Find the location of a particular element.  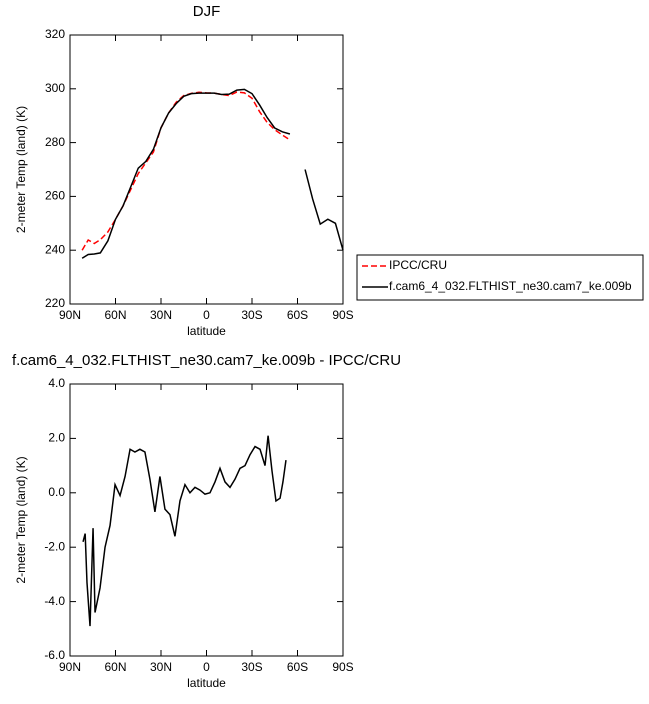

y-tick-label: 320 is located at coordinates (55, 34).